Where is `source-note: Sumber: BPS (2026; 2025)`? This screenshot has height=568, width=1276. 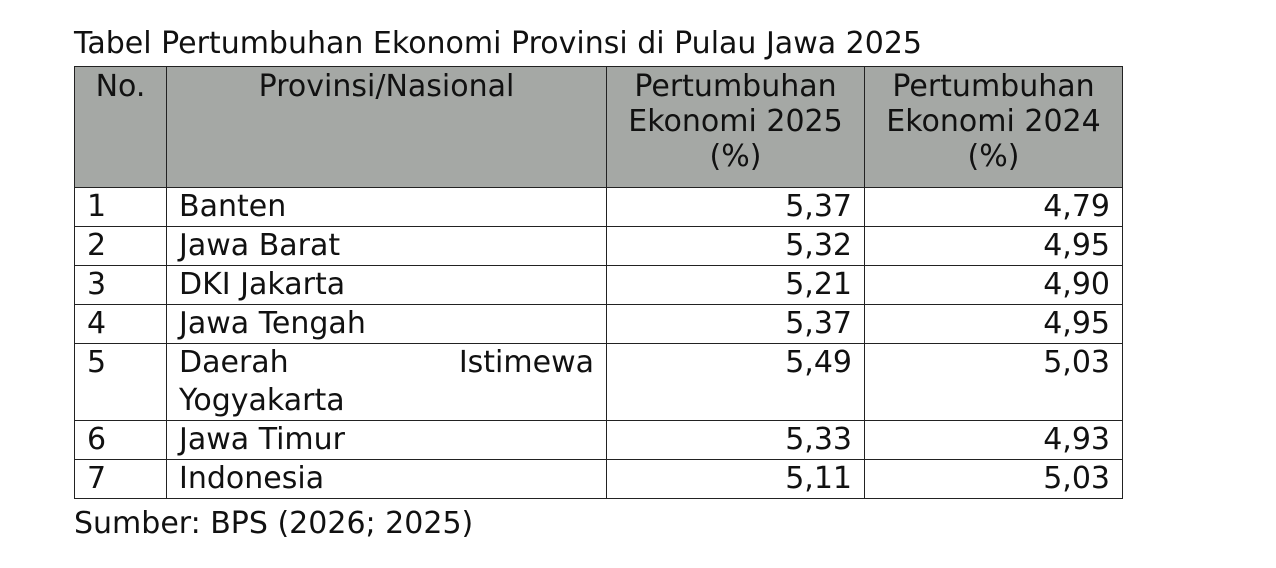
source-note: Sumber: BPS (2026; 2025) is located at coordinates (274, 523).